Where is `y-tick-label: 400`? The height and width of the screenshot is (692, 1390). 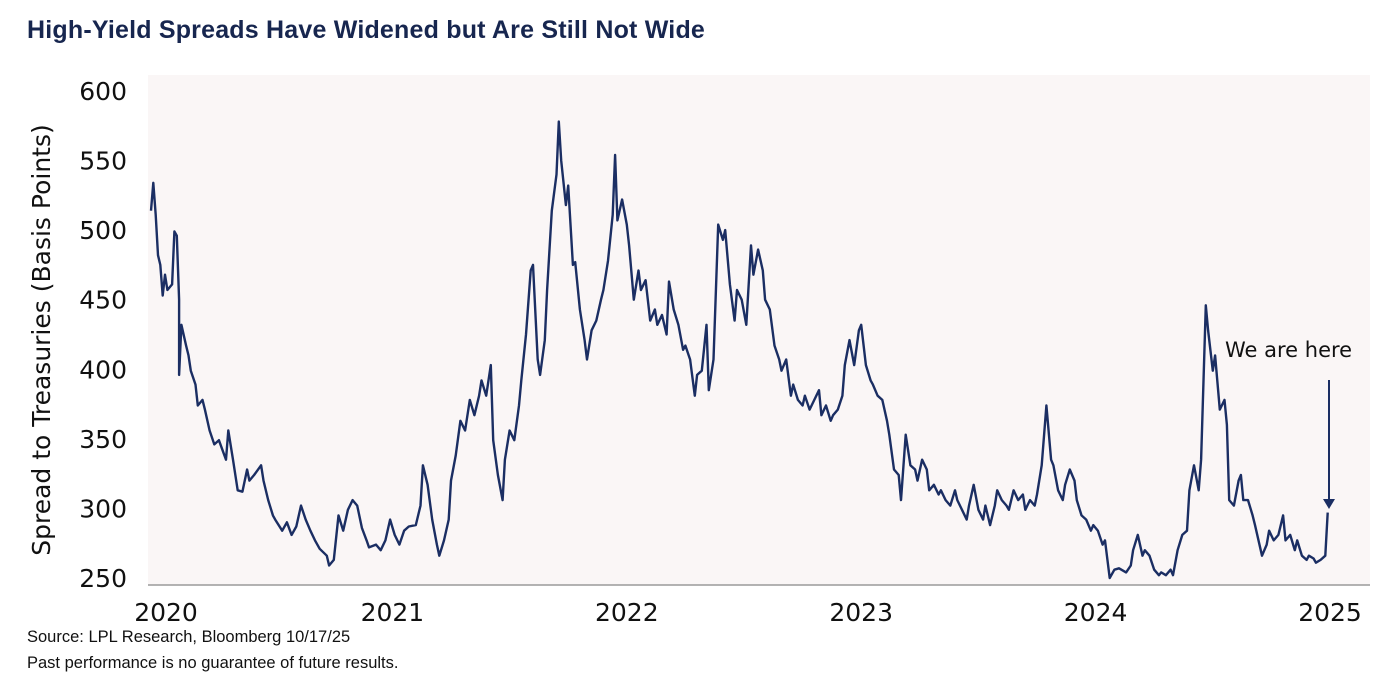
y-tick-label: 400 is located at coordinates (103, 369).